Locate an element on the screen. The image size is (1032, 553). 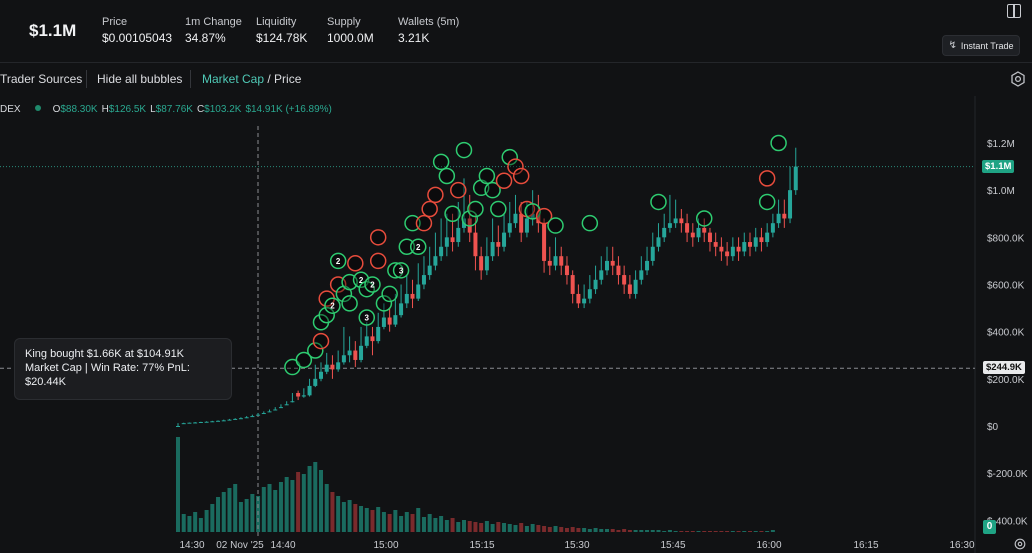
stat-label: Liquidity is located at coordinates (276, 22).